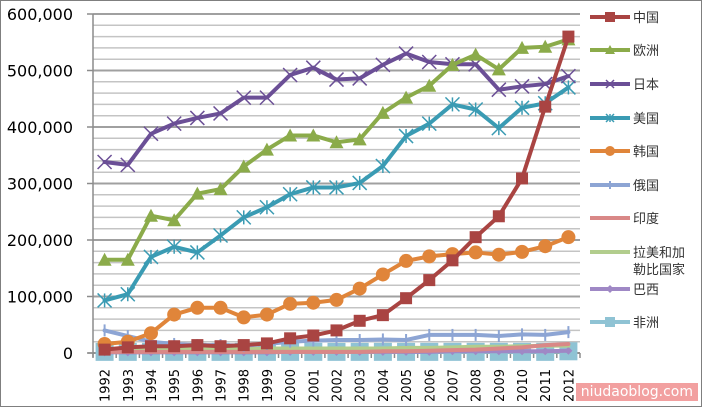  Describe the element at coordinates (624, 18) in the screenshot. I see `legend-item: 中国` at that location.